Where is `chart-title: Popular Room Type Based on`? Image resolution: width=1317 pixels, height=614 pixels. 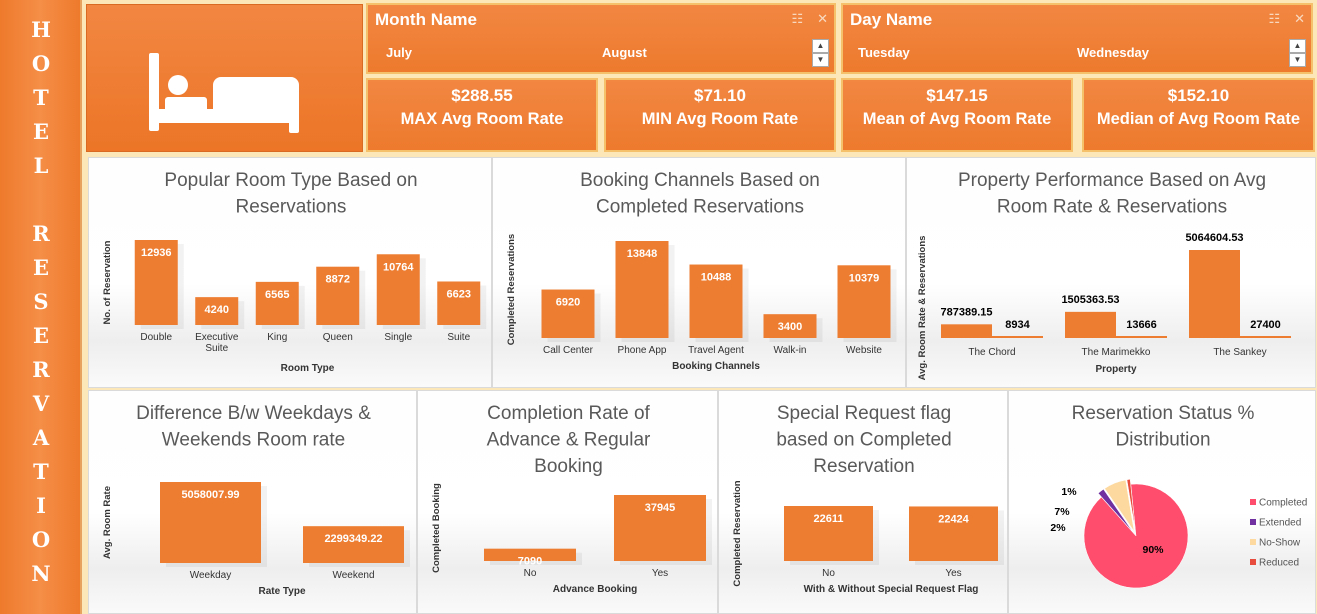
chart-title: Popular Room Type Based on is located at coordinates (290, 180).